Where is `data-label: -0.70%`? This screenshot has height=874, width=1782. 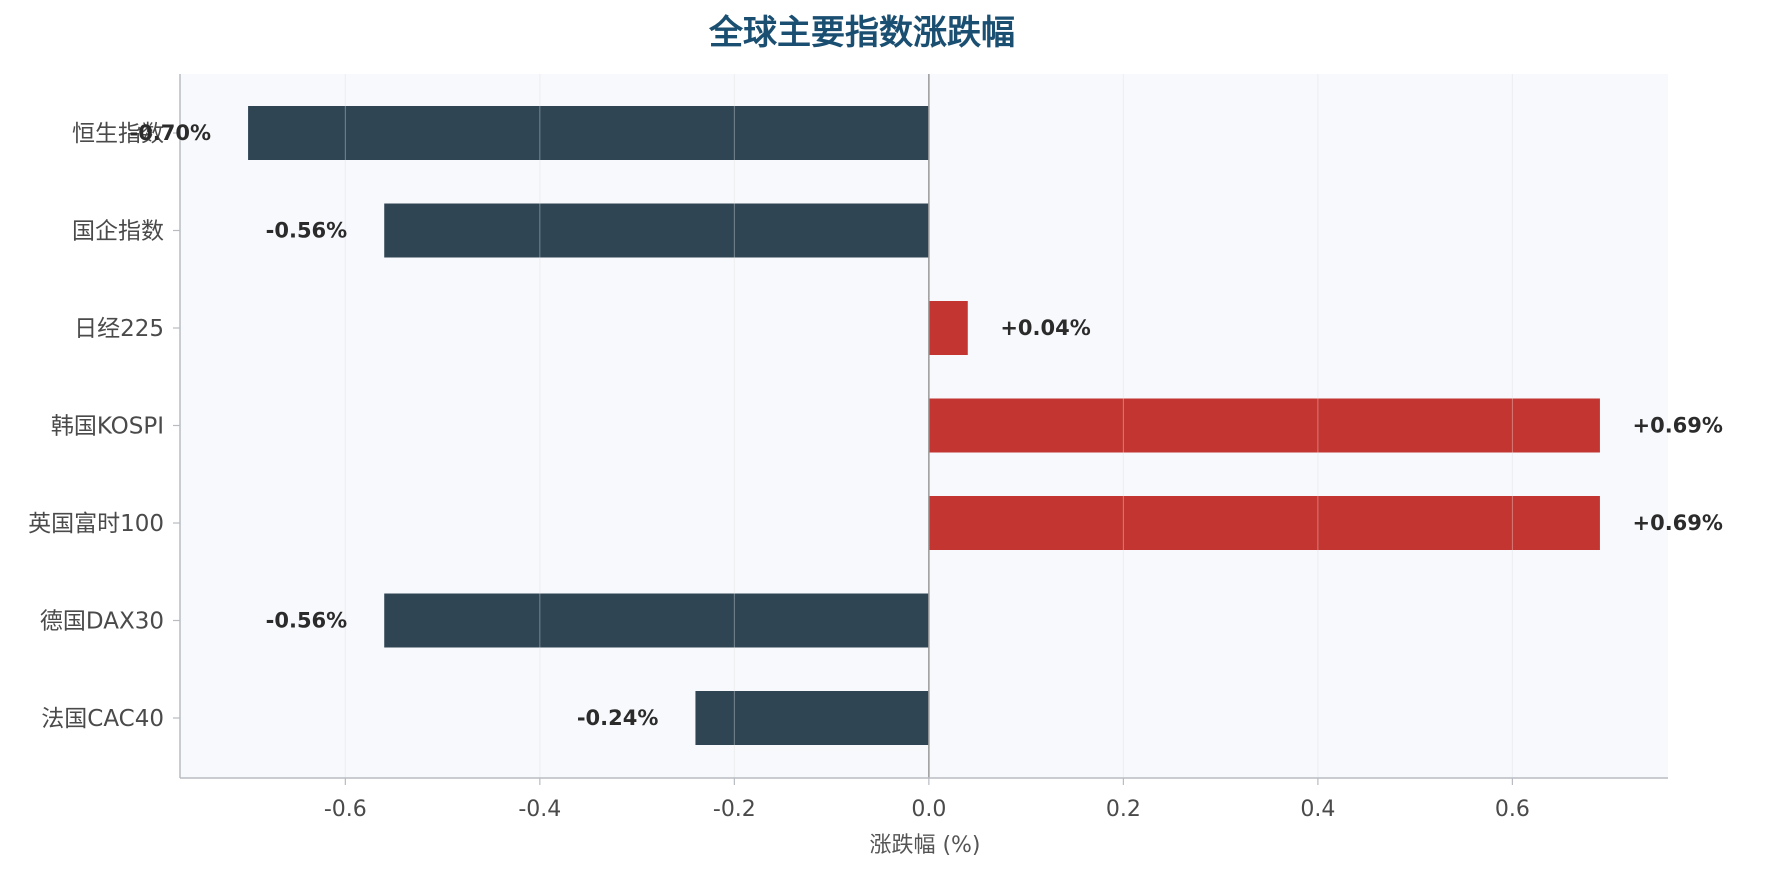 data-label: -0.70% is located at coordinates (170, 133).